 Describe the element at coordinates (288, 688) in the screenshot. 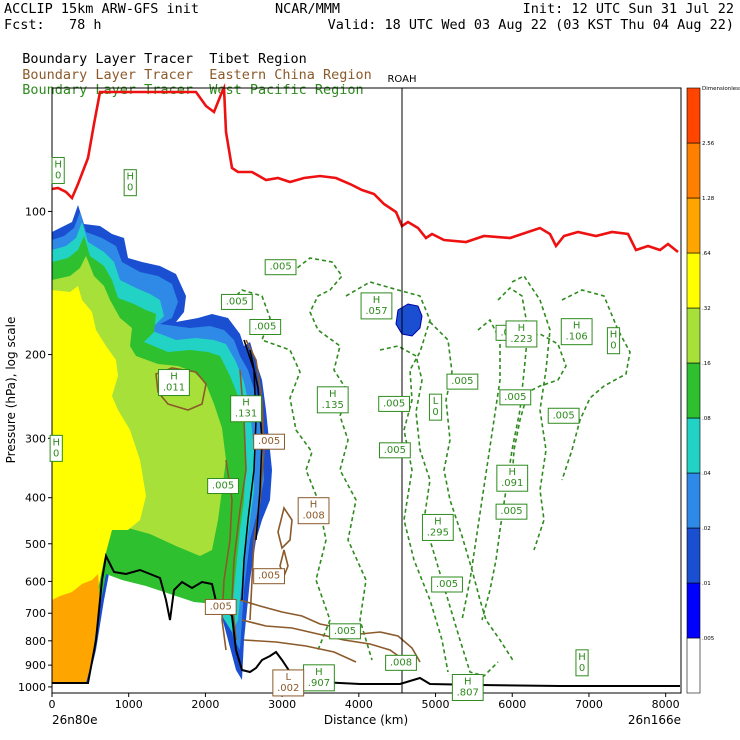

I see `annotation-line: .002` at that location.